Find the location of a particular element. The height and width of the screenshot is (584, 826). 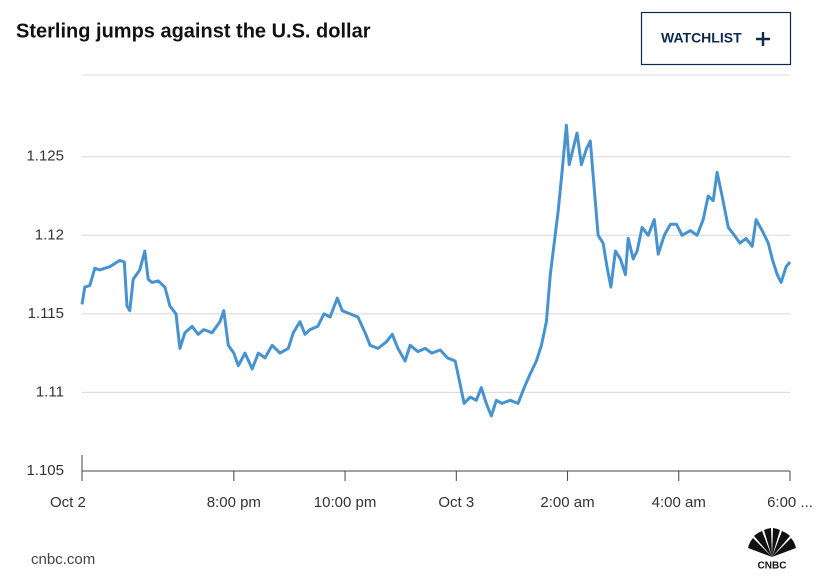

y-tick-label: 1.115 is located at coordinates (46, 313).